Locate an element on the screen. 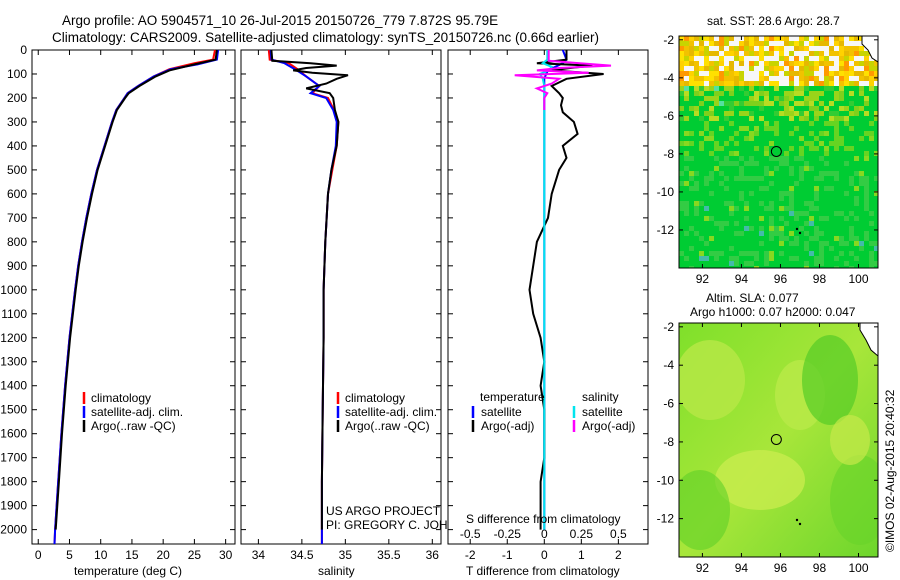 The width and height of the screenshot is (900, 580). map-y-tick-label: -2 is located at coordinates (668, 40).